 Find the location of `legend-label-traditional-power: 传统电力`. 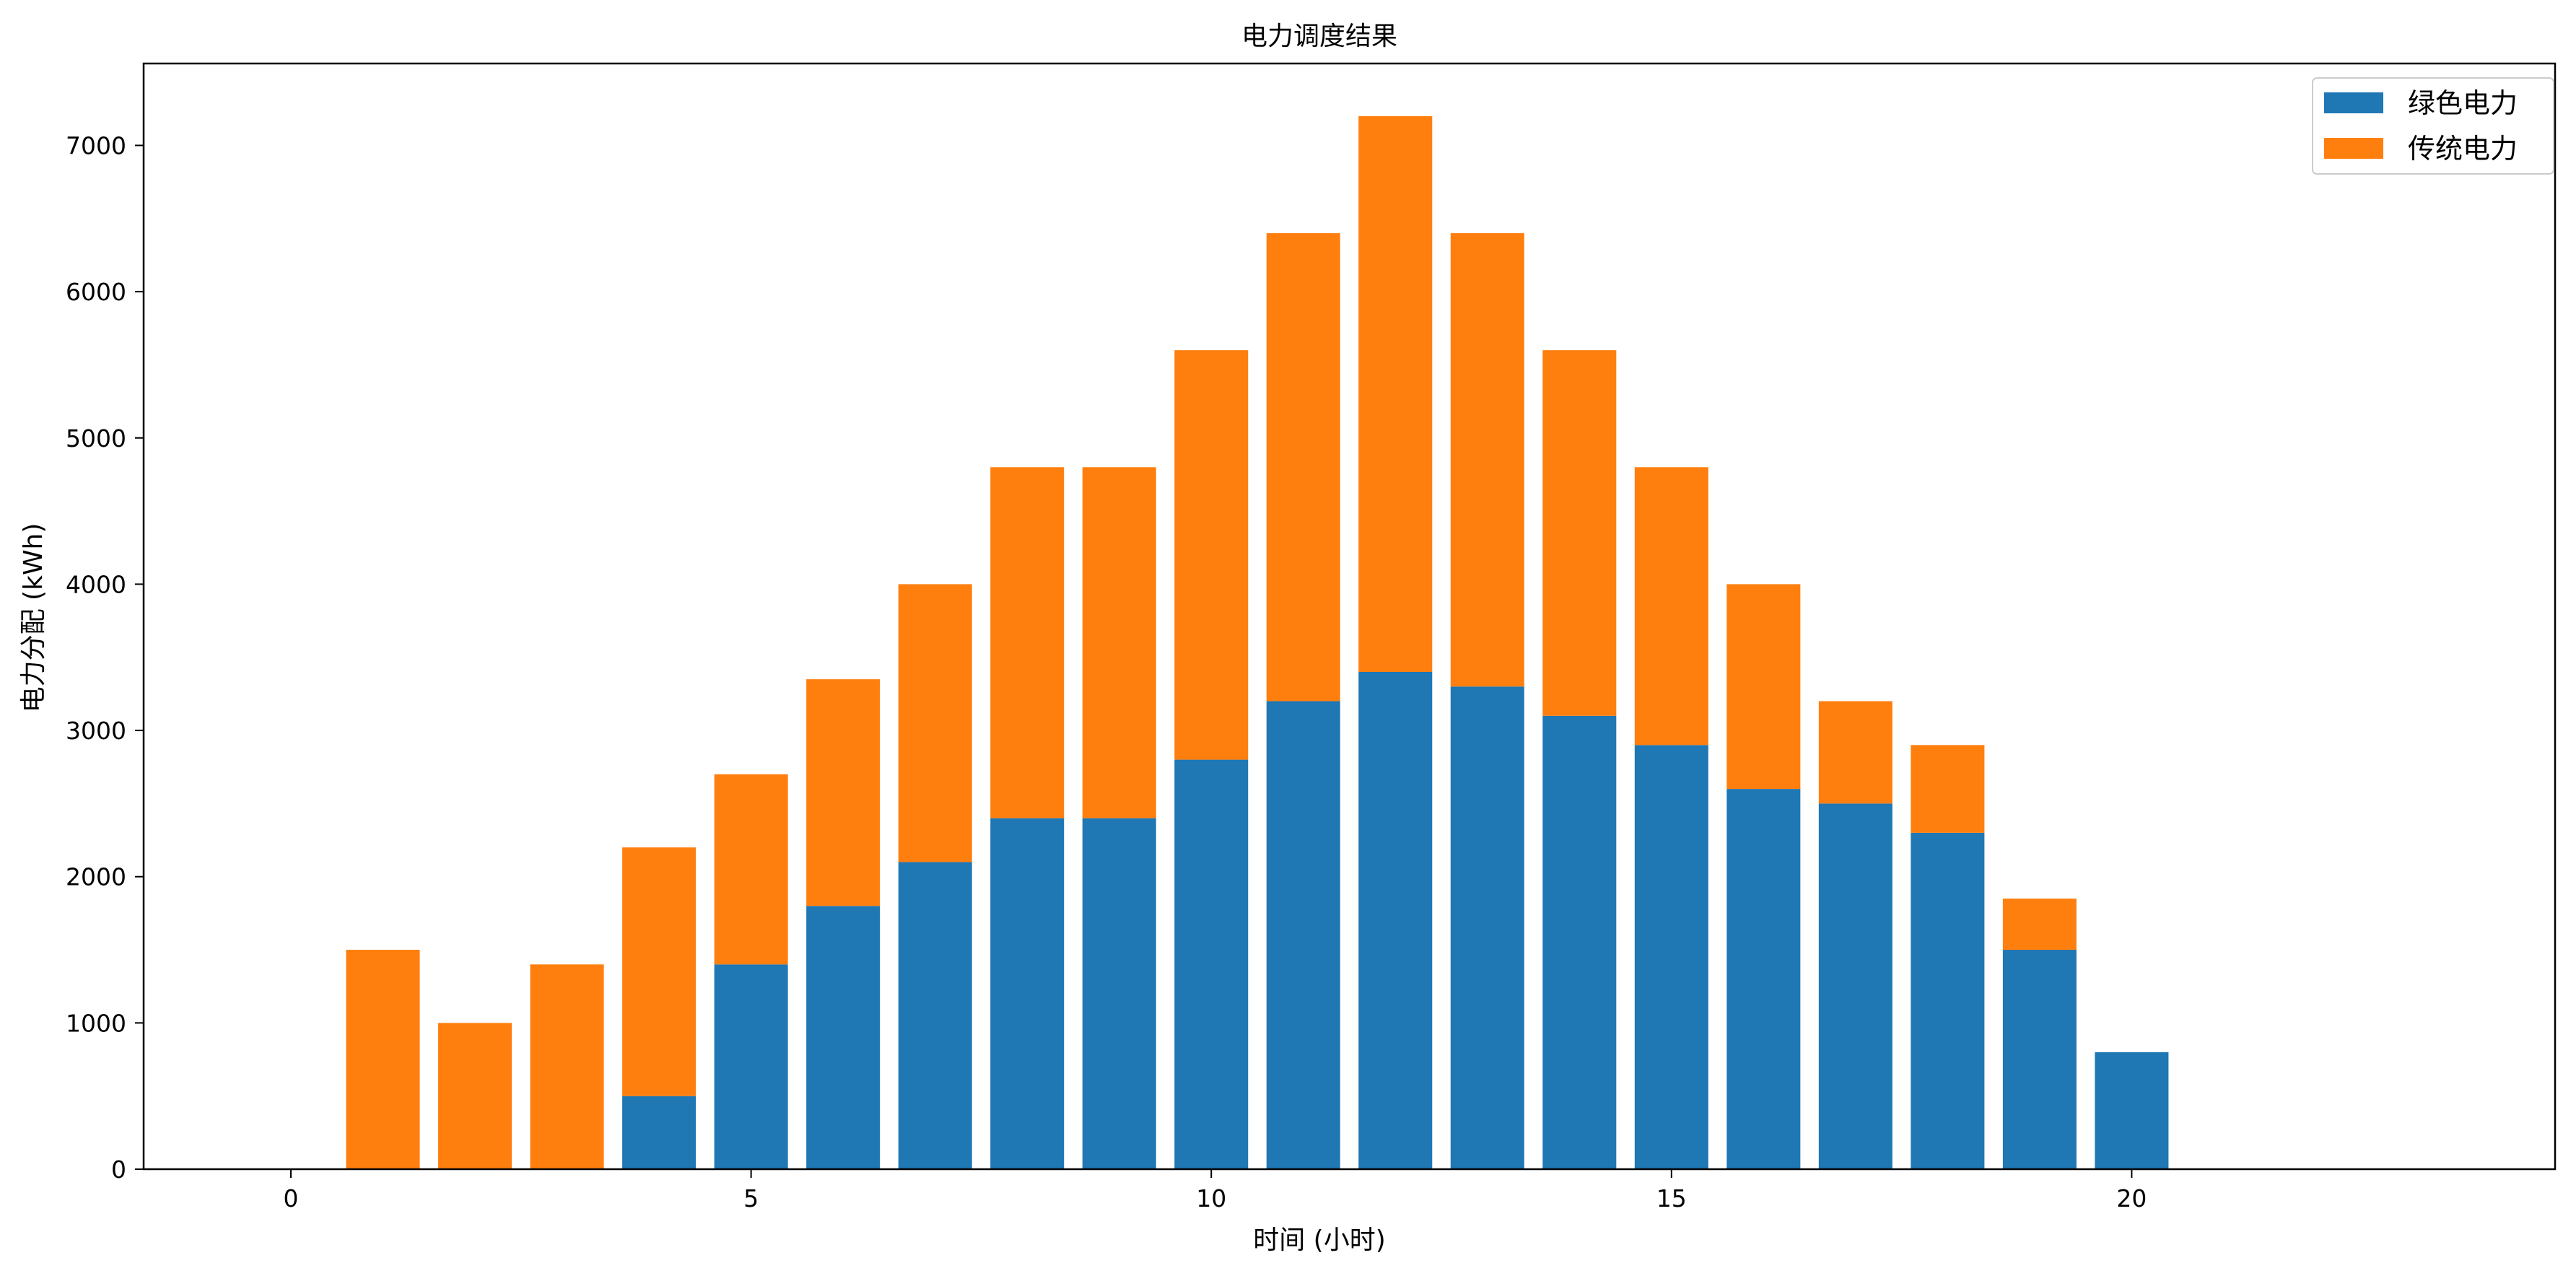

legend-label-traditional-power: 传统电力 is located at coordinates (2463, 149).